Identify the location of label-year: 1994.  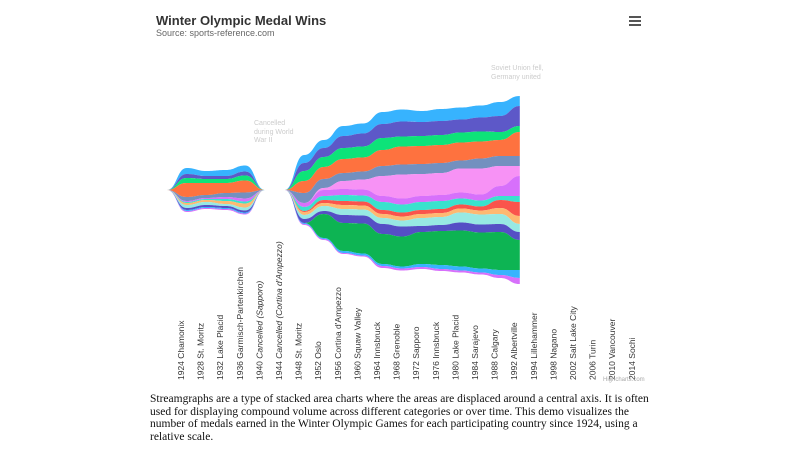
(534, 369).